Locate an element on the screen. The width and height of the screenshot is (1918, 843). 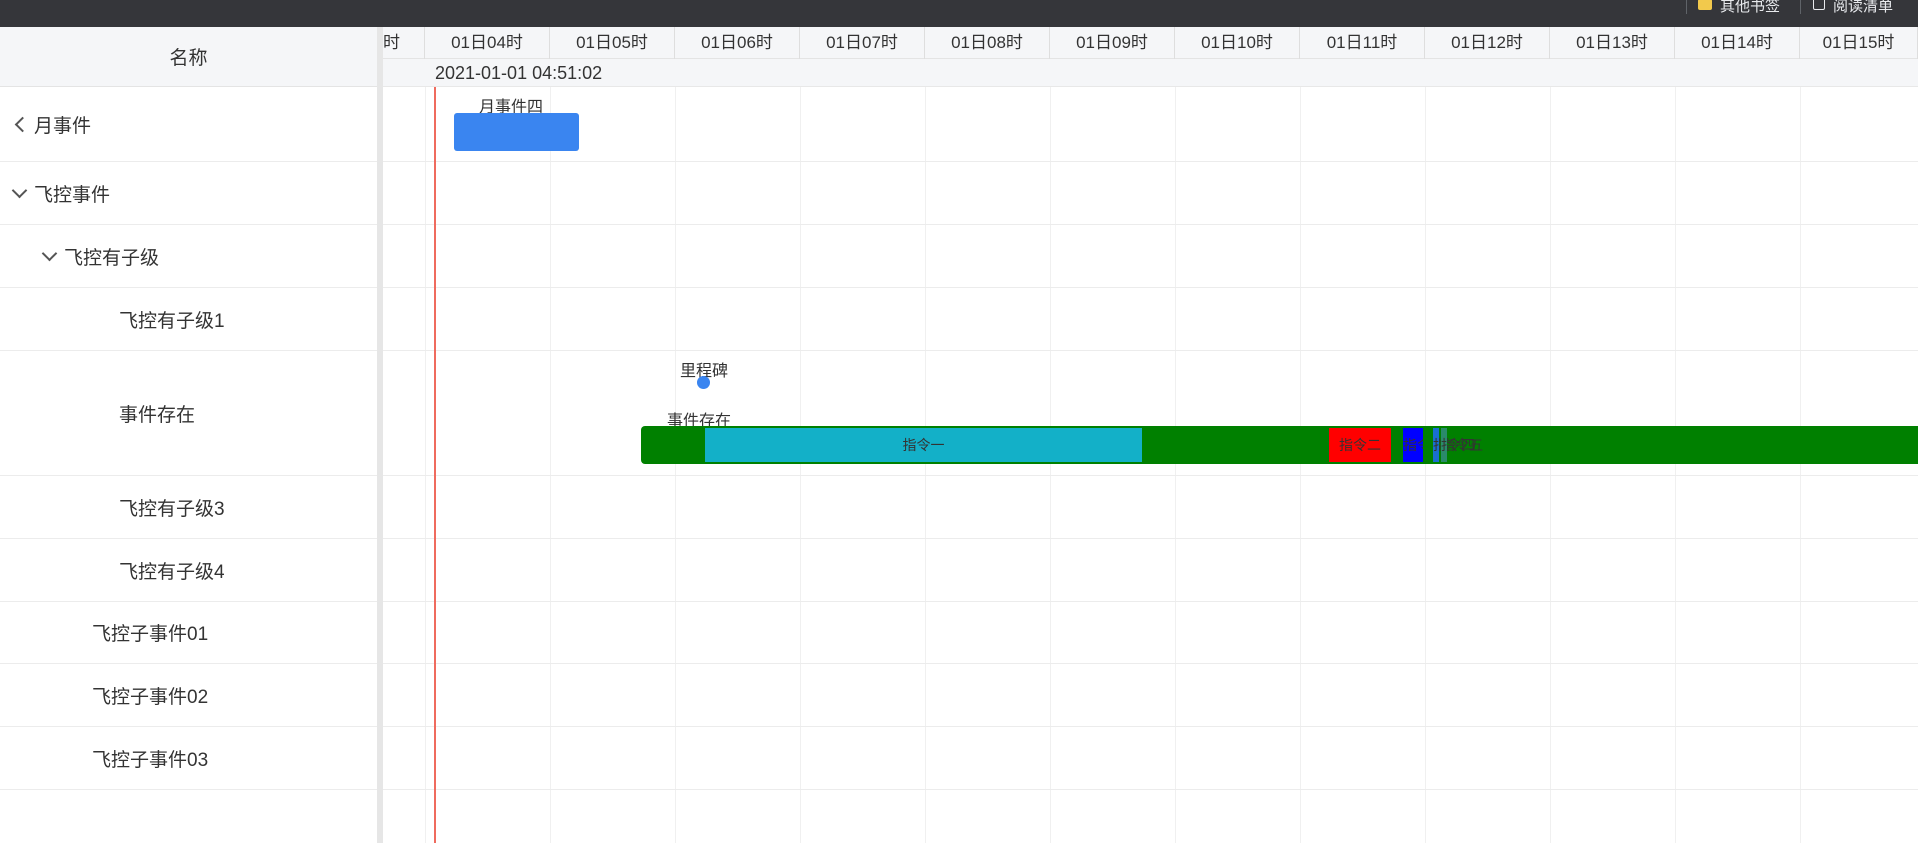
command-bar-label: 指令五 is located at coordinates (1462, 445).